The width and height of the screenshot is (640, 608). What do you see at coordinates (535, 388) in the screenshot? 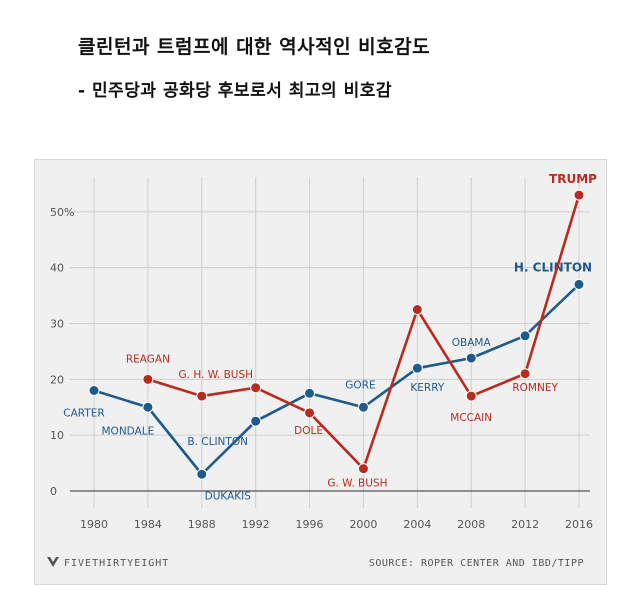
I see `republican-data-label: ROMNEY` at bounding box center [535, 388].